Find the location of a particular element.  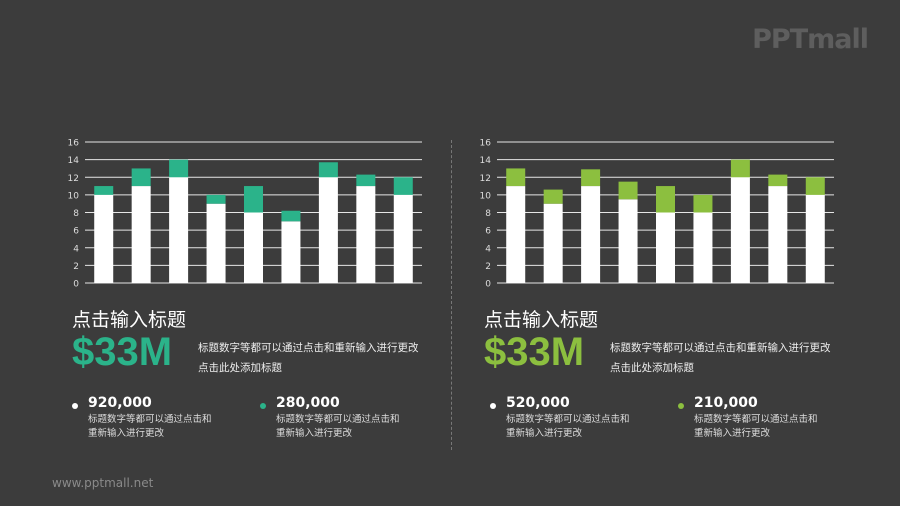

divider is located at coordinates (451, 295).